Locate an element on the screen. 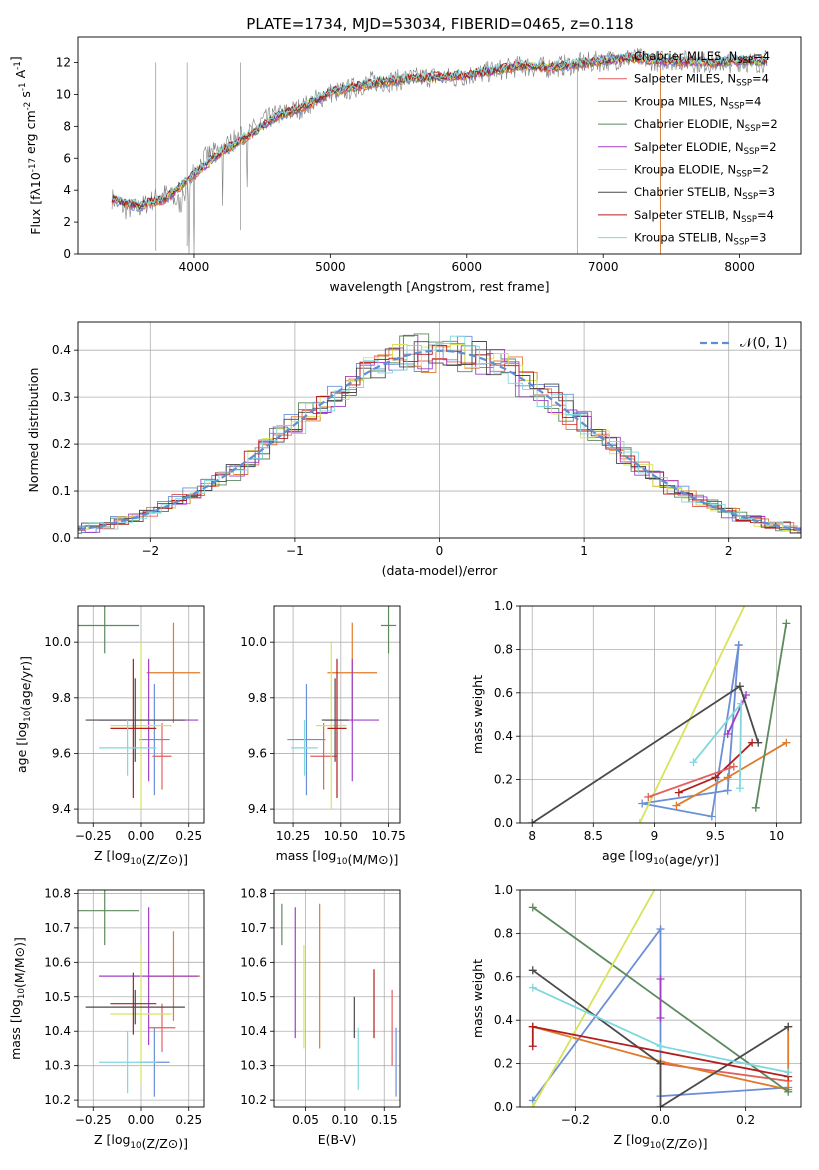 The width and height of the screenshot is (819, 1170). tick-label-y: 1.0 is located at coordinates (503, 606).